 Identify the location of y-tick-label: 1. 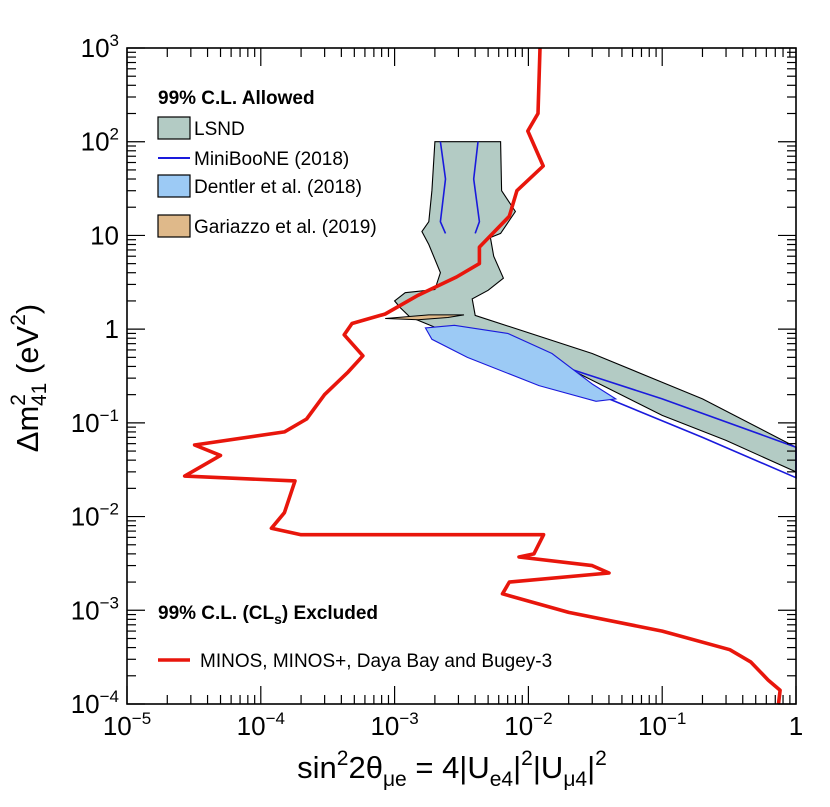
(112, 329).